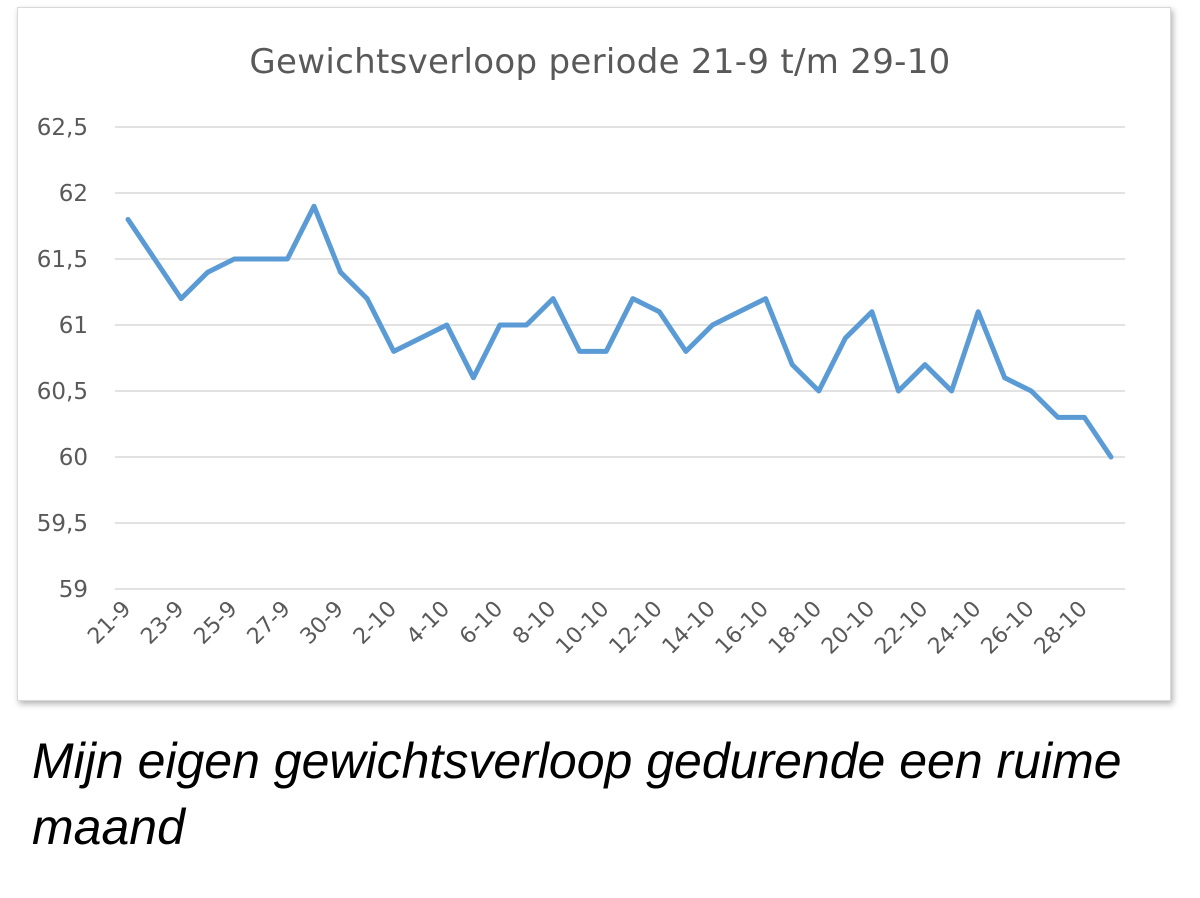 Image resolution: width=1200 pixels, height=898 pixels. Describe the element at coordinates (481, 623) in the screenshot. I see `x-tick-label: 6-10` at that location.